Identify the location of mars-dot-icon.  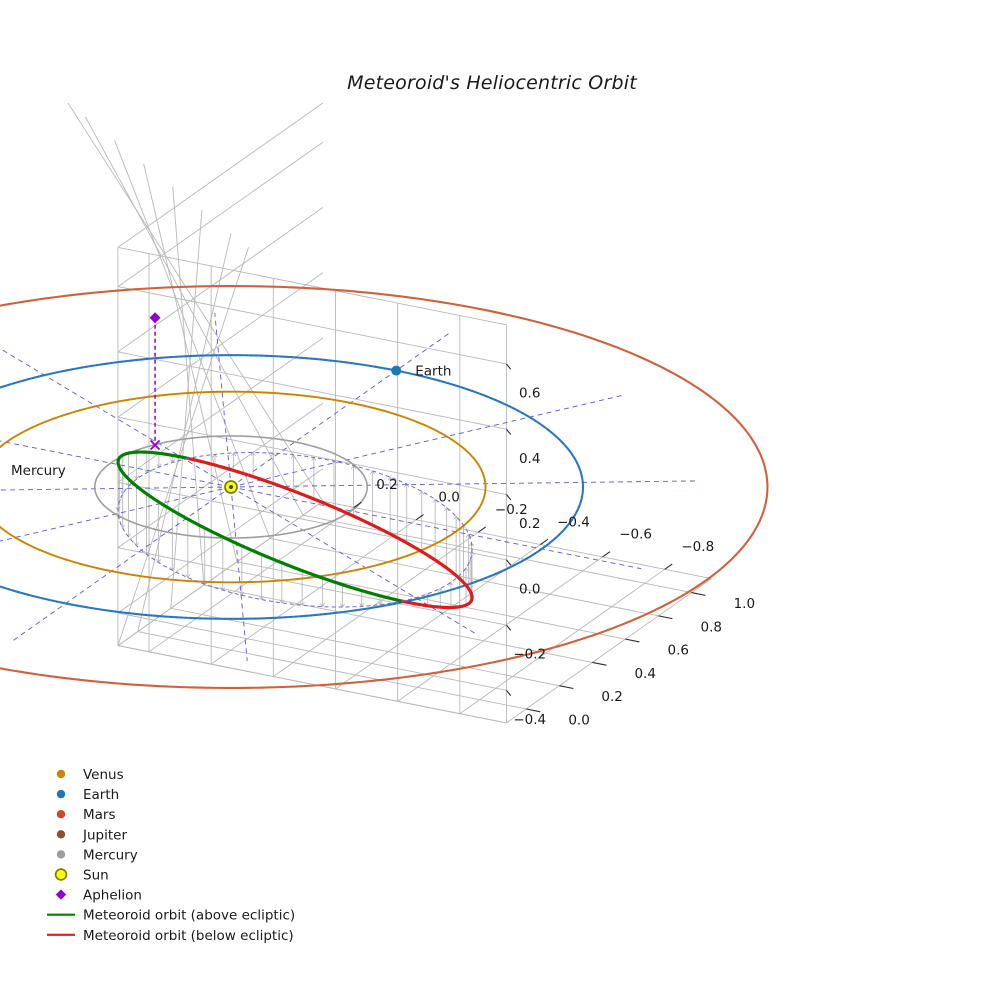
(61, 814).